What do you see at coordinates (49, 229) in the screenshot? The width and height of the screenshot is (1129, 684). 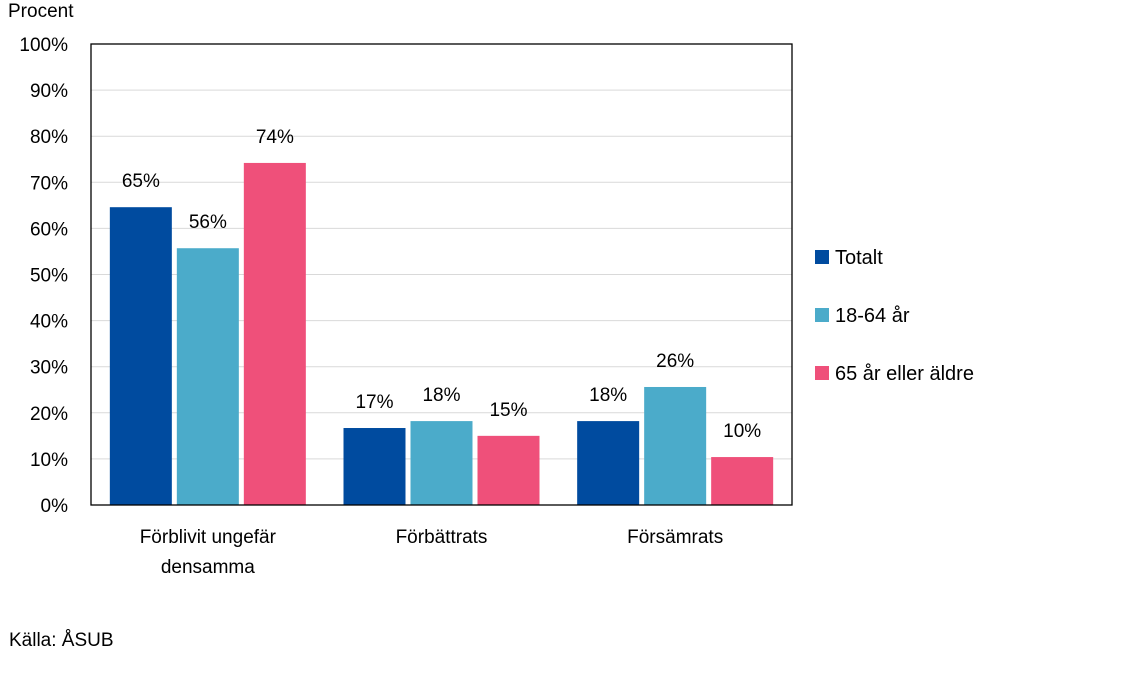 I see `y-tick-label: 60%` at bounding box center [49, 229].